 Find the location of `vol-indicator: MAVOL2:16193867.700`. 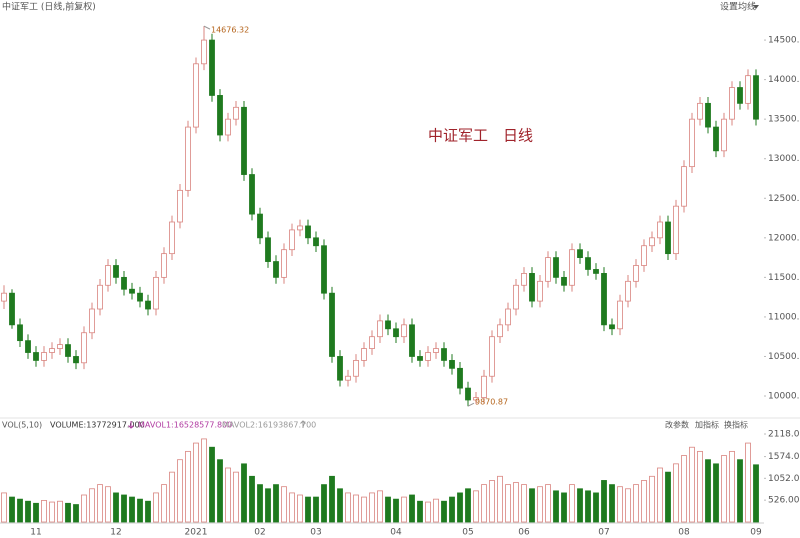

vol-indicator: MAVOL2:16193867.700 is located at coordinates (269, 425).